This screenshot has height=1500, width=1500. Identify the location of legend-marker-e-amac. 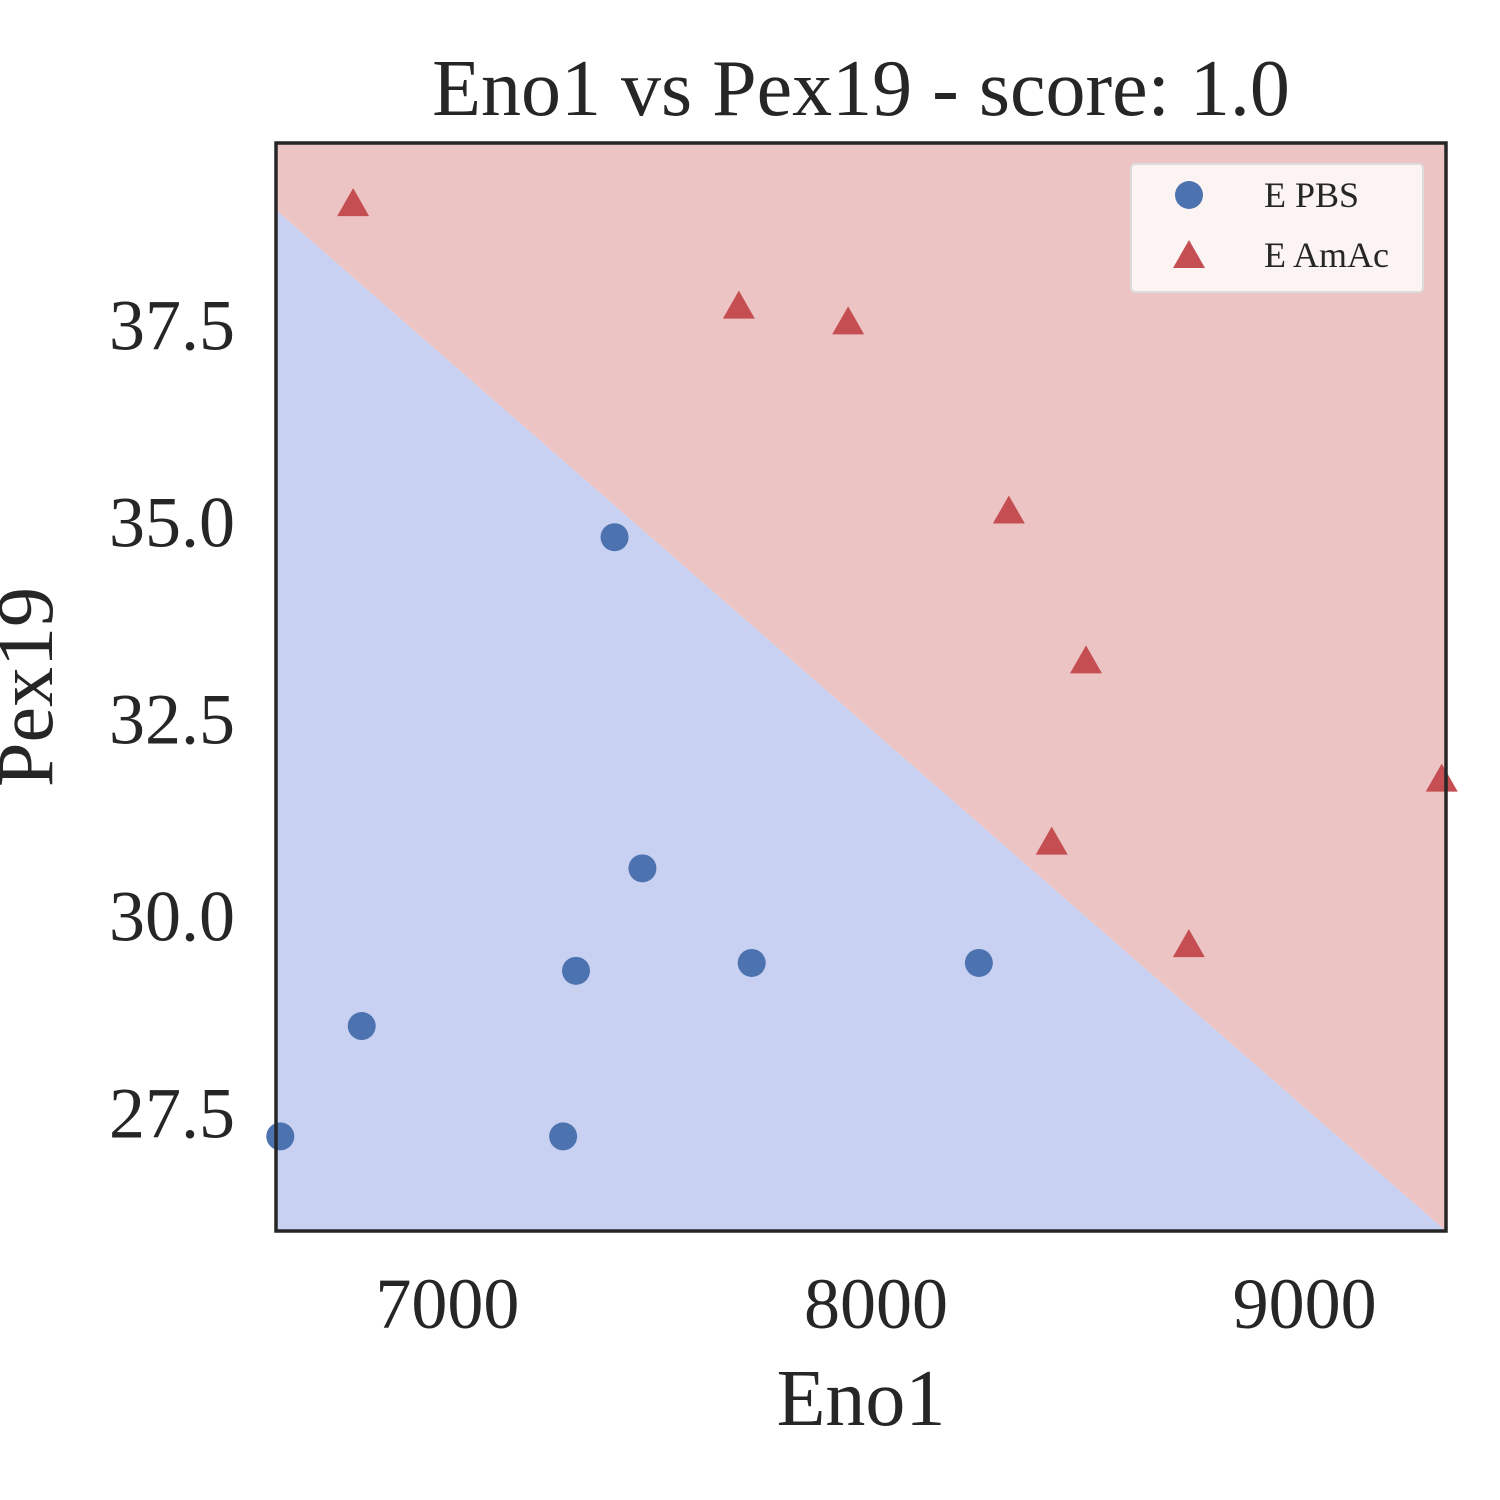
(1189, 254).